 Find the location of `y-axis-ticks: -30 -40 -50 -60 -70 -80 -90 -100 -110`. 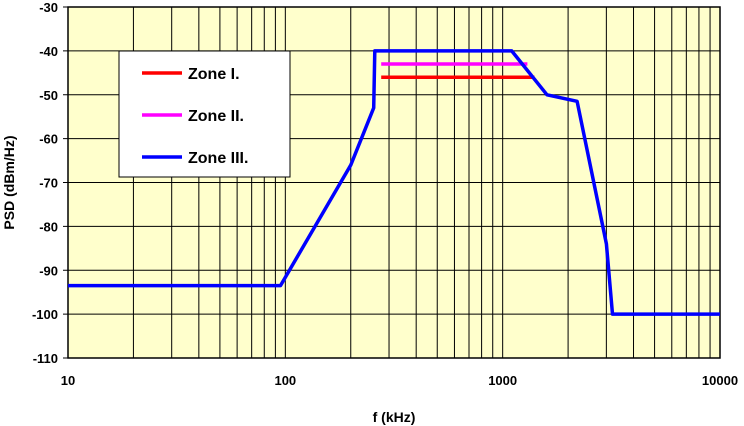

y-axis-ticks: -30 -40 -50 -60 -70 -80 -90 -100 -110 is located at coordinates (50, 183).